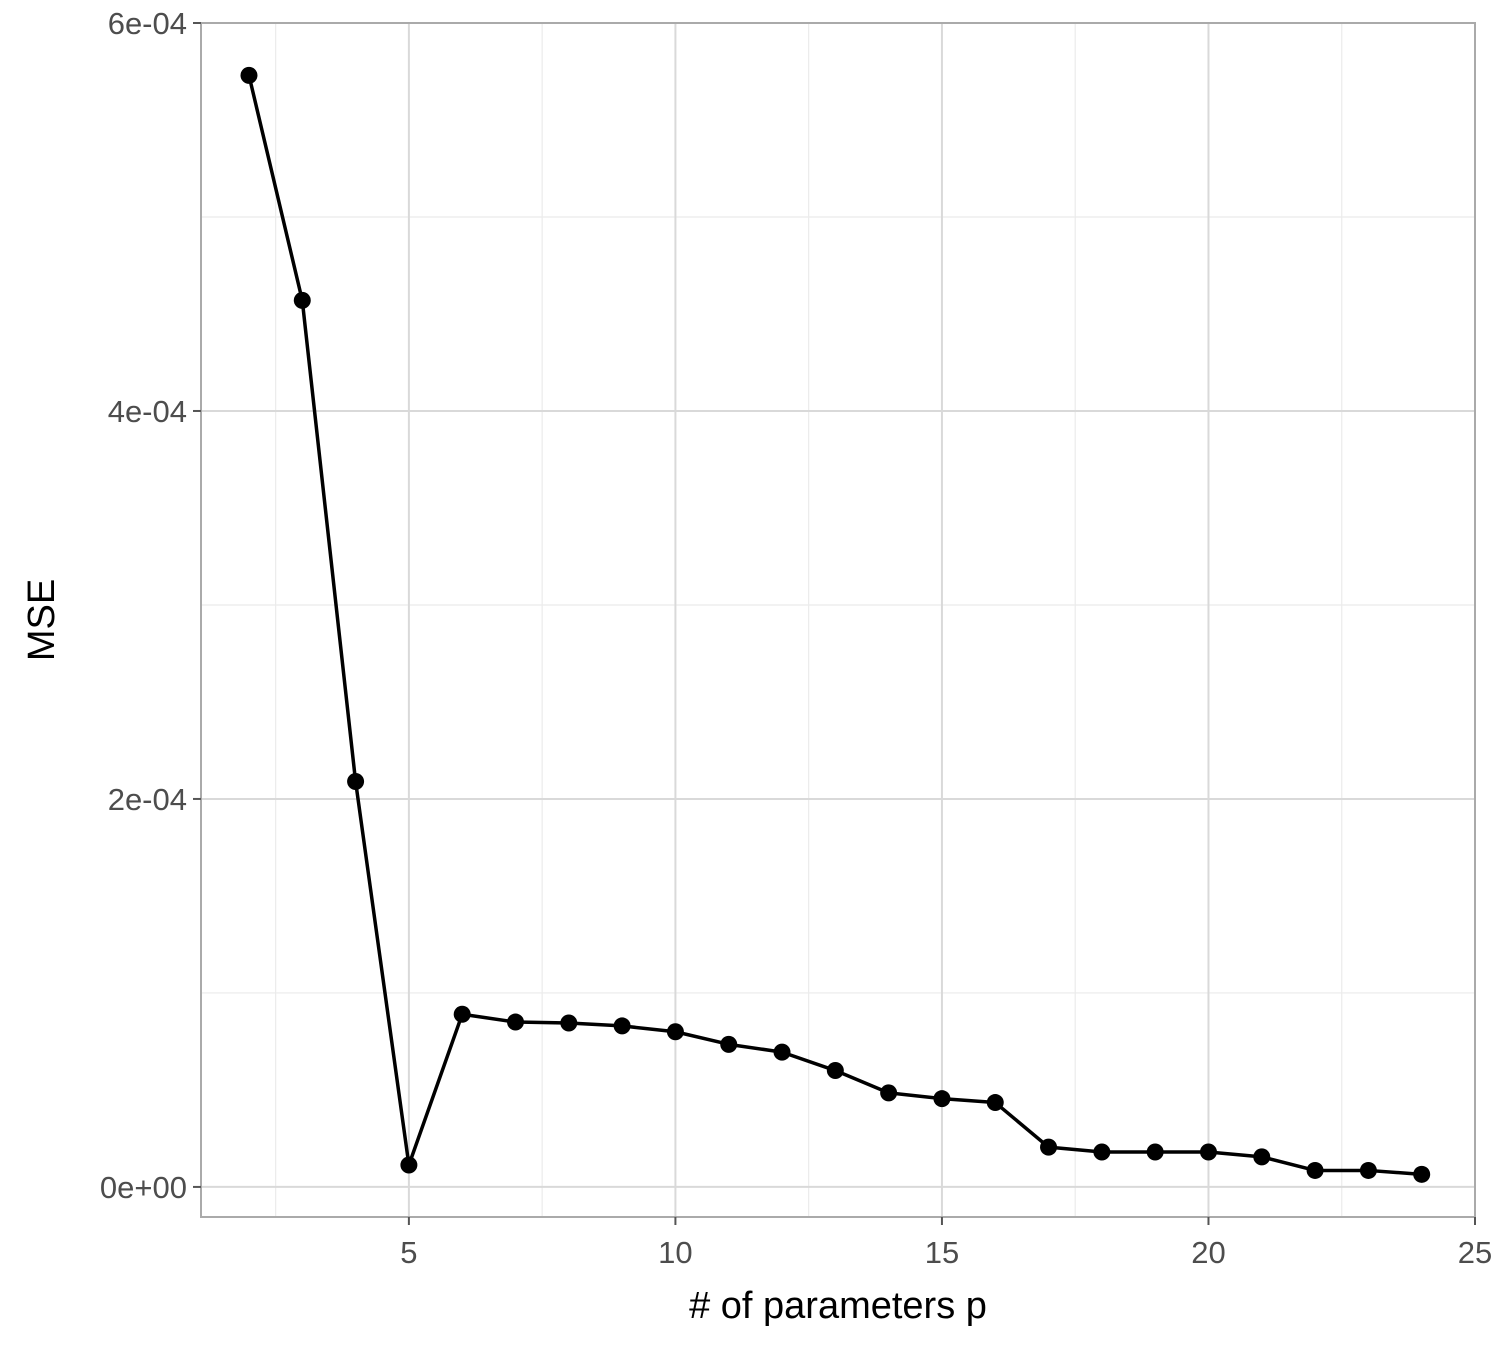 The width and height of the screenshot is (1500, 1350). I want to click on y-tick-label-1: 2e-04, so click(147, 799).